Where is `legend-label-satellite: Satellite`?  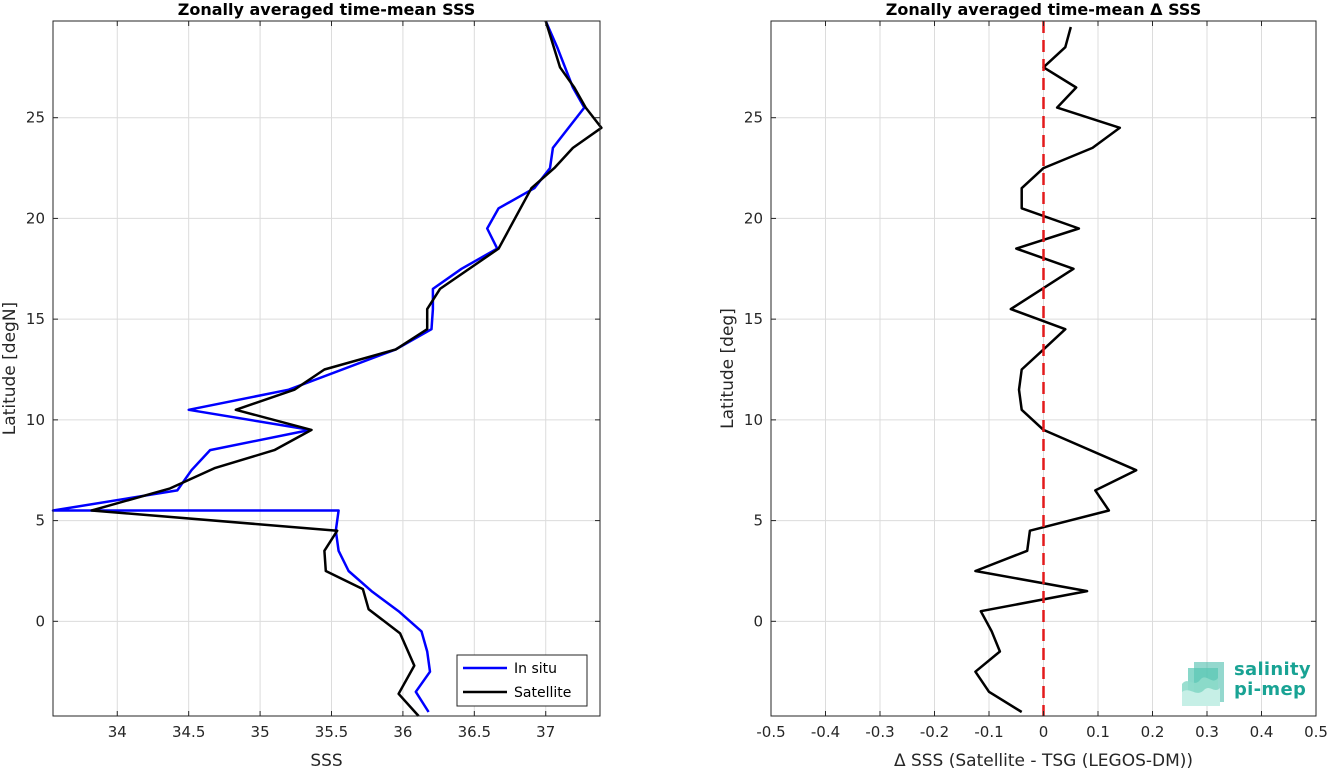 legend-label-satellite: Satellite is located at coordinates (542, 693).